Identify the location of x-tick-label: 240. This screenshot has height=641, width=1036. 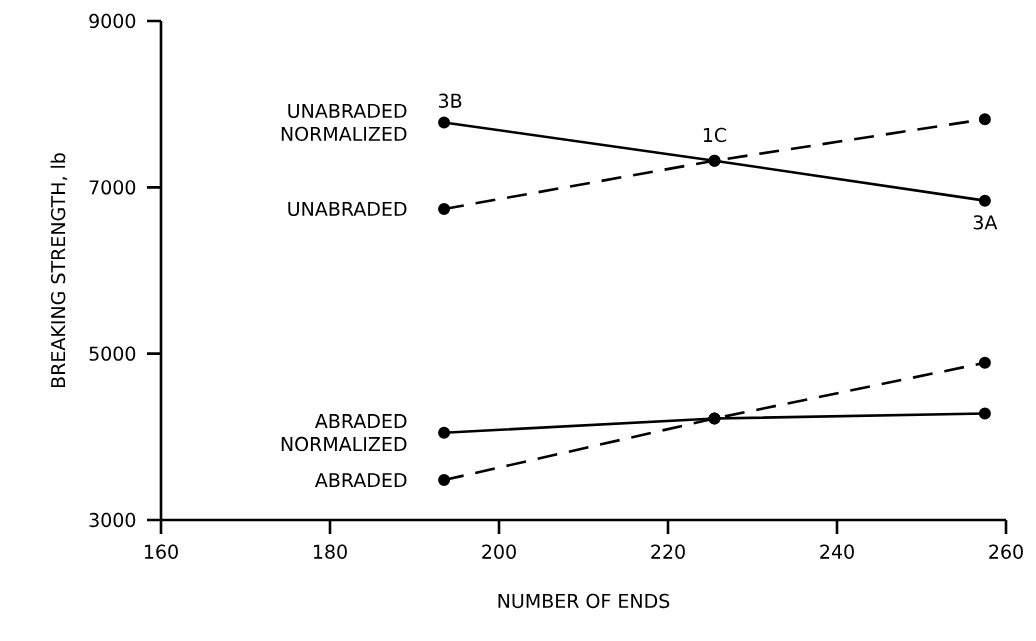
(837, 551).